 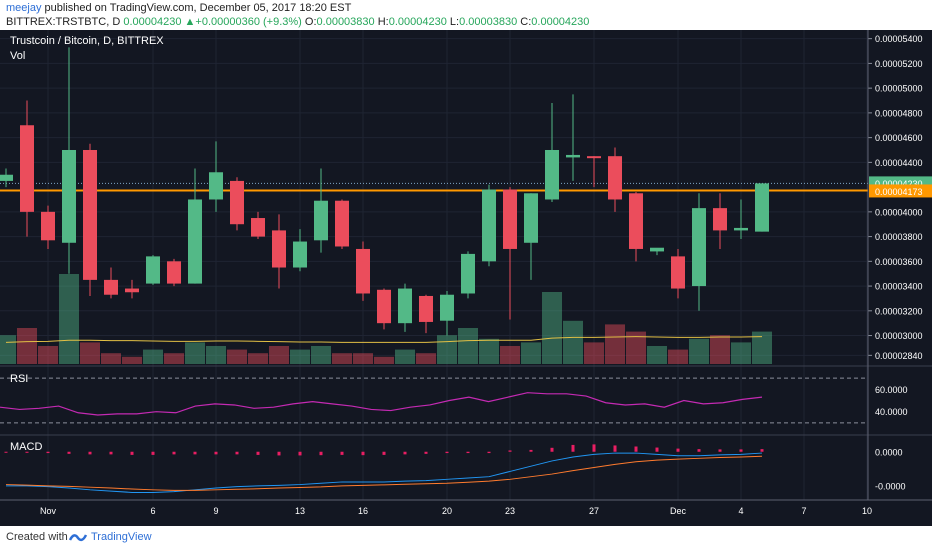 I want to click on price-tick-label: 0.00004400, so click(x=899, y=163).